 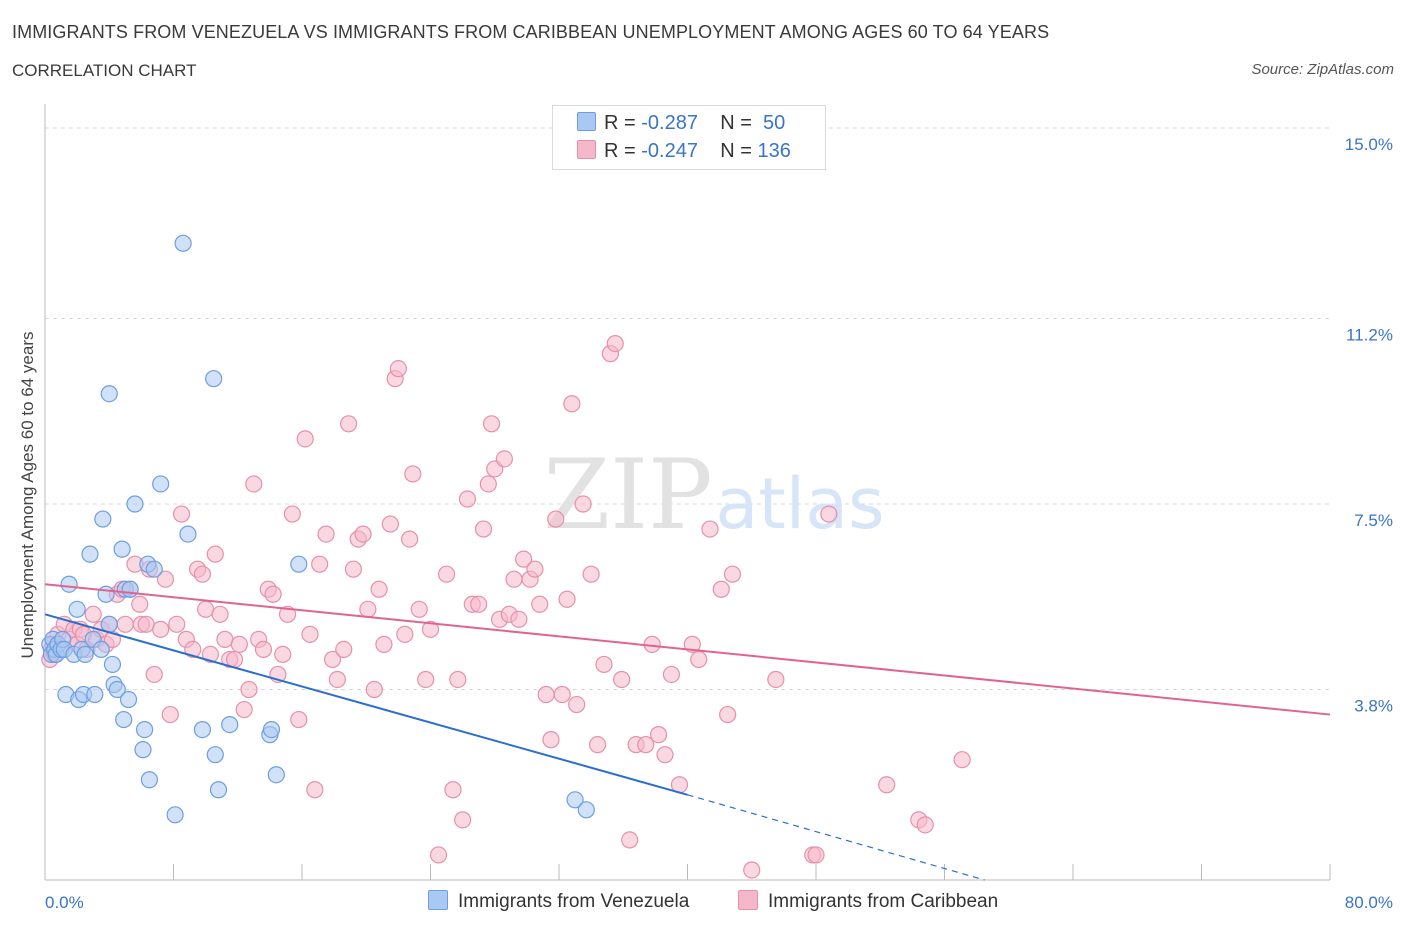 I want to click on n-label: N =, so click(x=736, y=151).